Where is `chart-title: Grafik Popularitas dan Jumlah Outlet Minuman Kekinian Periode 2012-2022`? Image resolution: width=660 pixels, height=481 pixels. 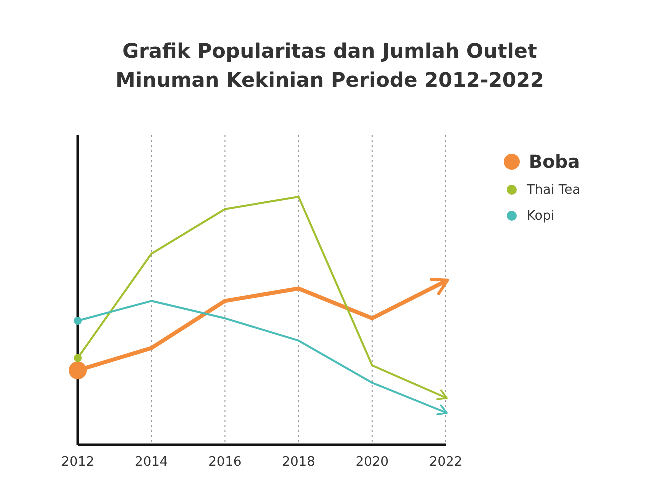 chart-title: Grafik Popularitas dan Jumlah Outlet Minuman Kekinian Periode 2012-2022 is located at coordinates (330, 65).